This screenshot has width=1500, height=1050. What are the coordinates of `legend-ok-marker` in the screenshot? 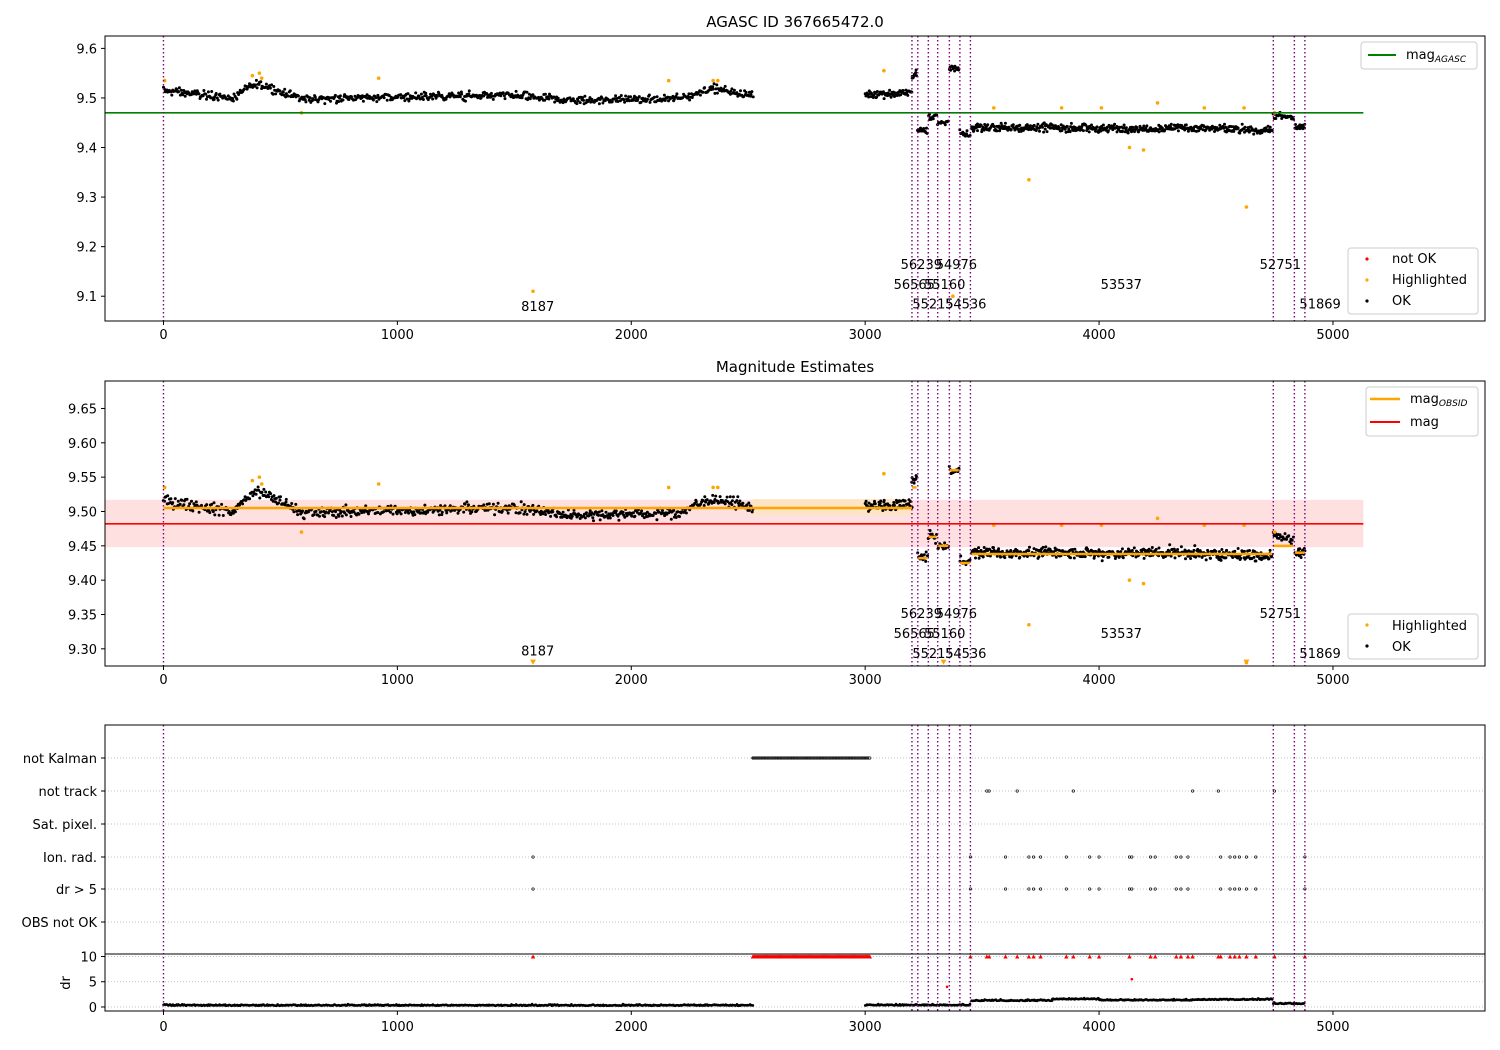 It's located at (1367, 301).